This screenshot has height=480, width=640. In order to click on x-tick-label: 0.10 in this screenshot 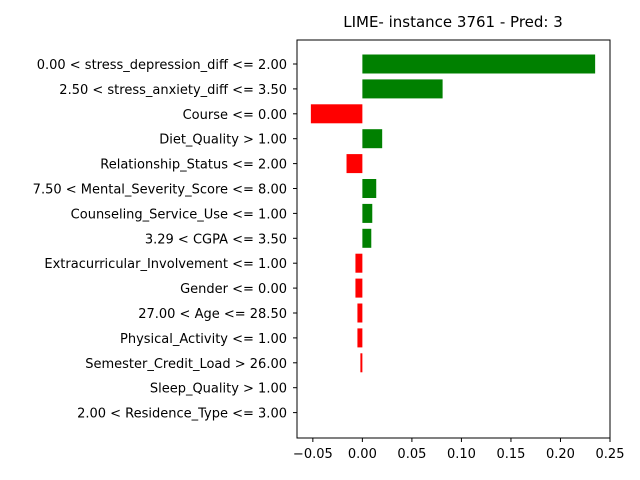, I will do `click(461, 454)`.